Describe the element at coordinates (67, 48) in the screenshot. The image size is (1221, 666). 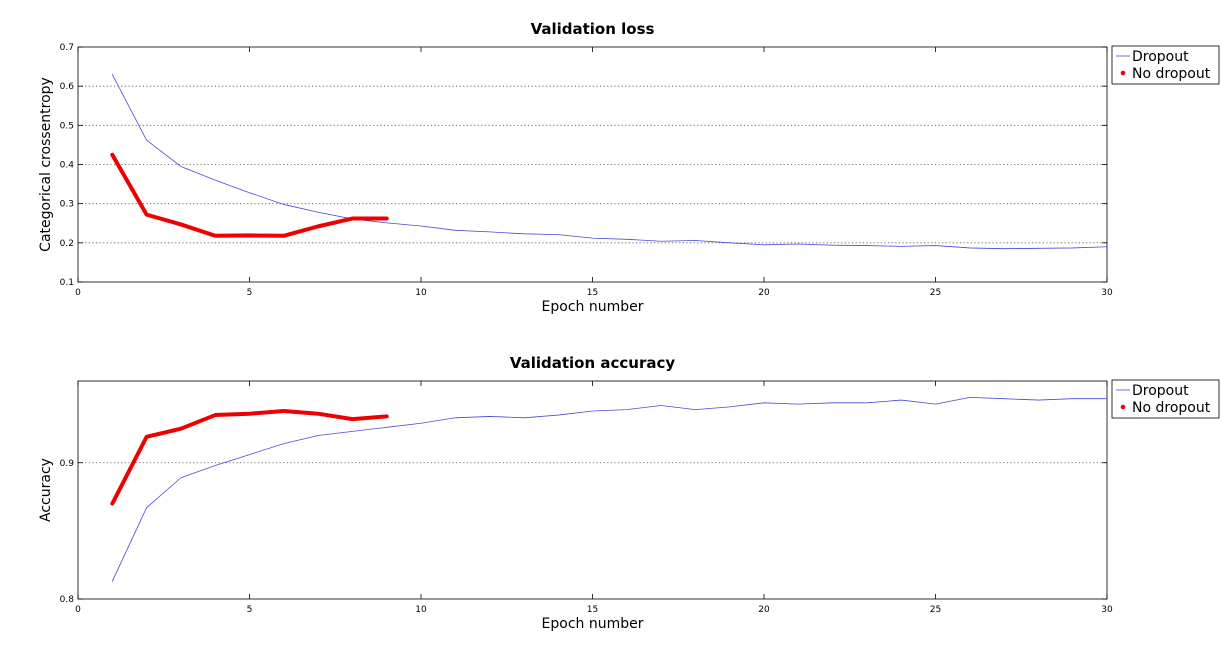
I see `y-tick-label: 0.7` at that location.